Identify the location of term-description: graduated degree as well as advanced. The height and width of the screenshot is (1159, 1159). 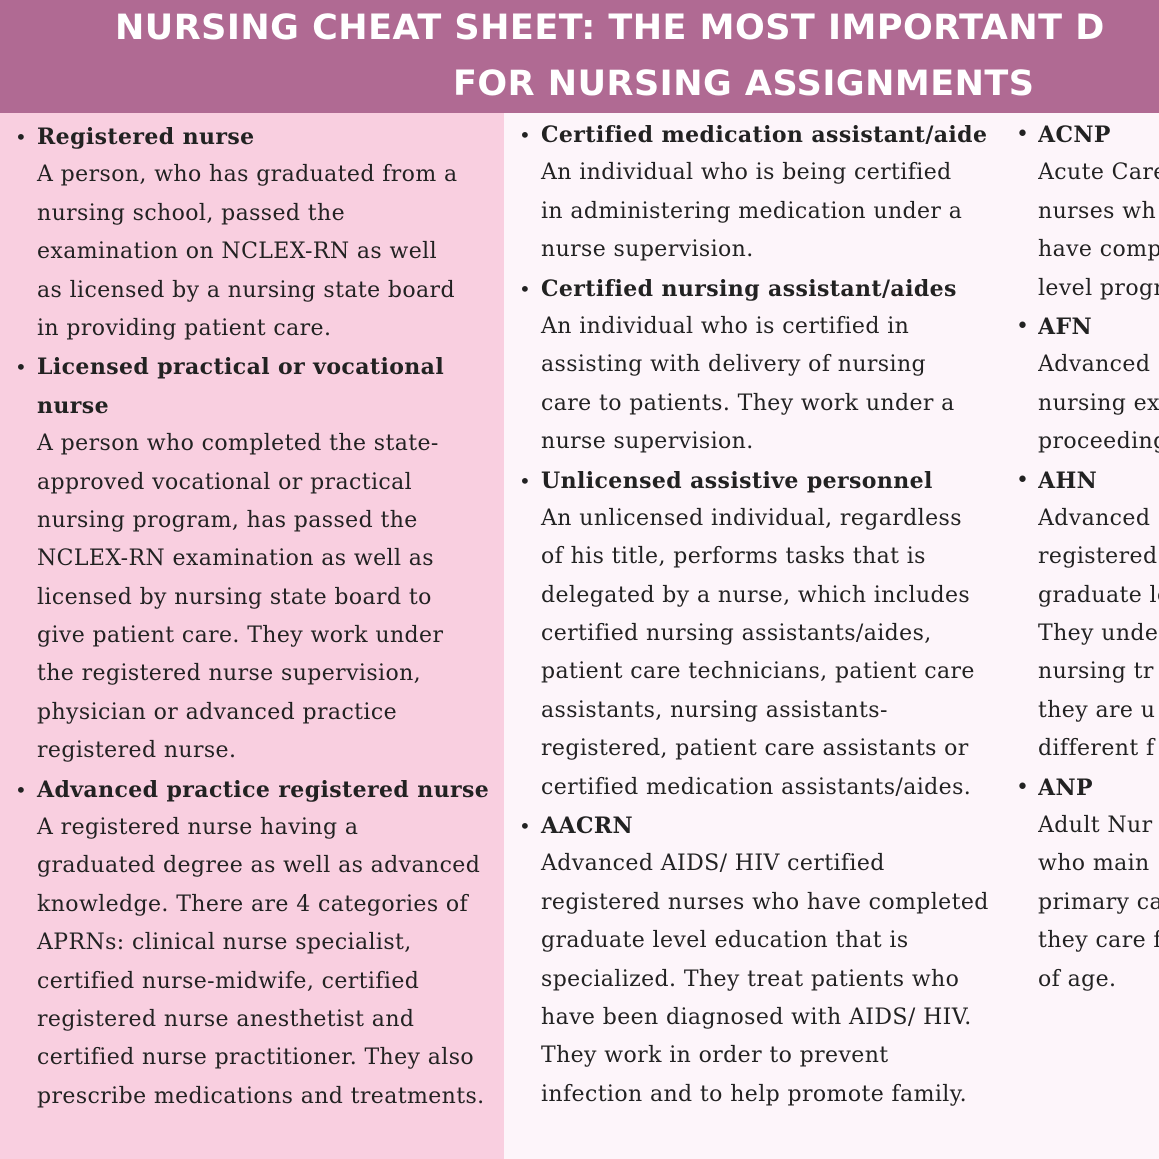
(259, 866).